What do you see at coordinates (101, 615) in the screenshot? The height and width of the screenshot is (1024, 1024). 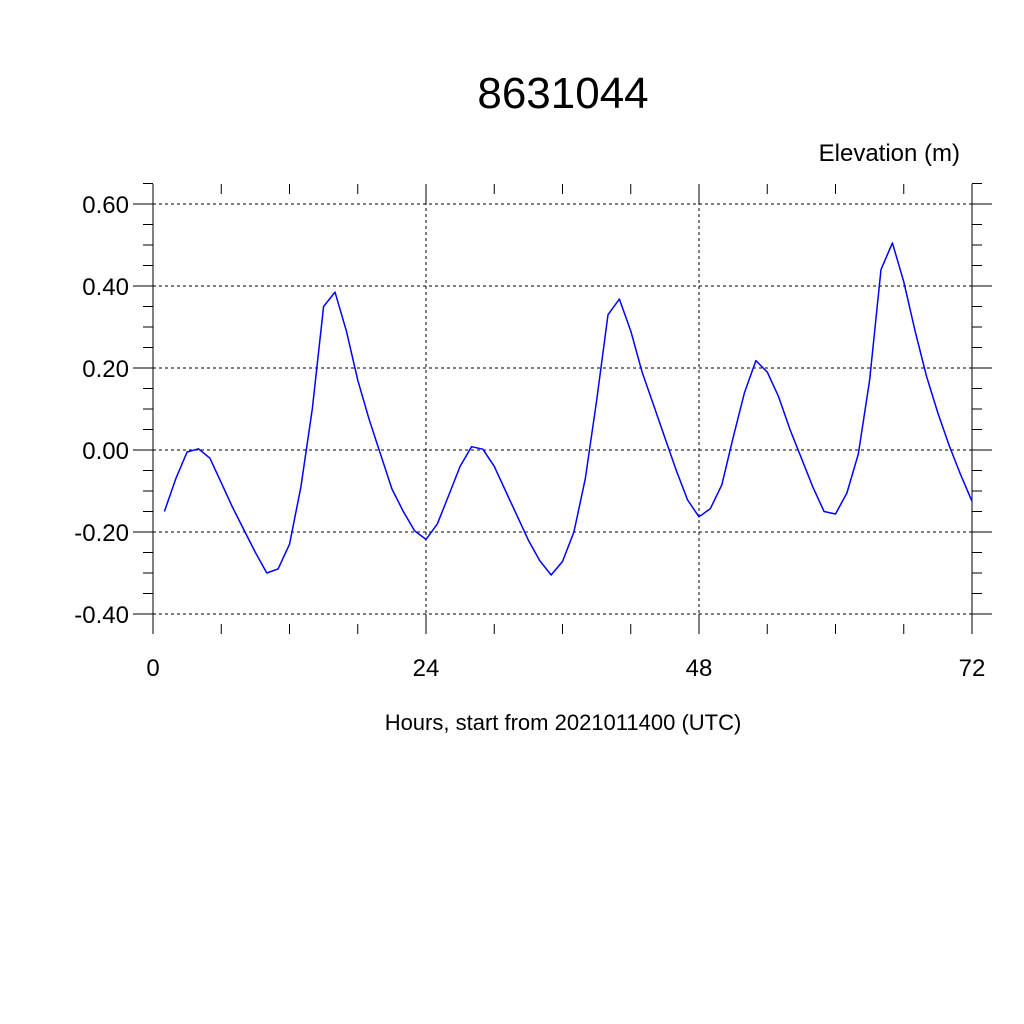 I see `y-tick-label: -0.40` at bounding box center [101, 615].